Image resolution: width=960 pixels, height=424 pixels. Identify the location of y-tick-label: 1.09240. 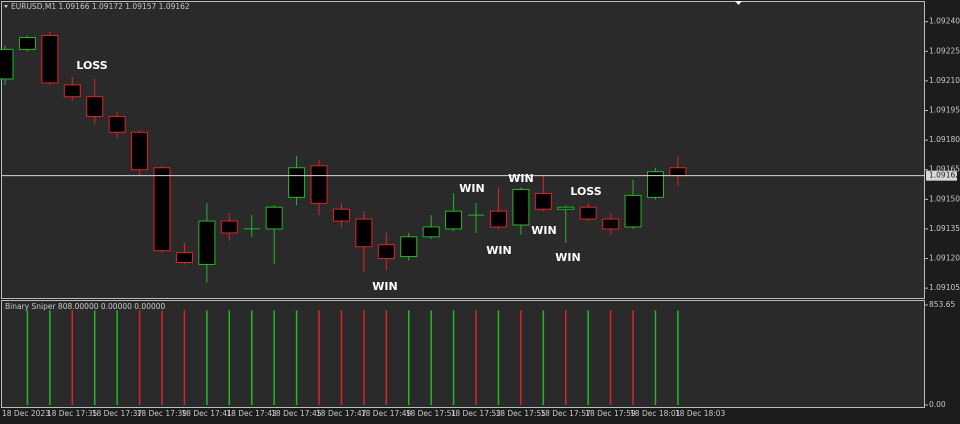
(944, 21).